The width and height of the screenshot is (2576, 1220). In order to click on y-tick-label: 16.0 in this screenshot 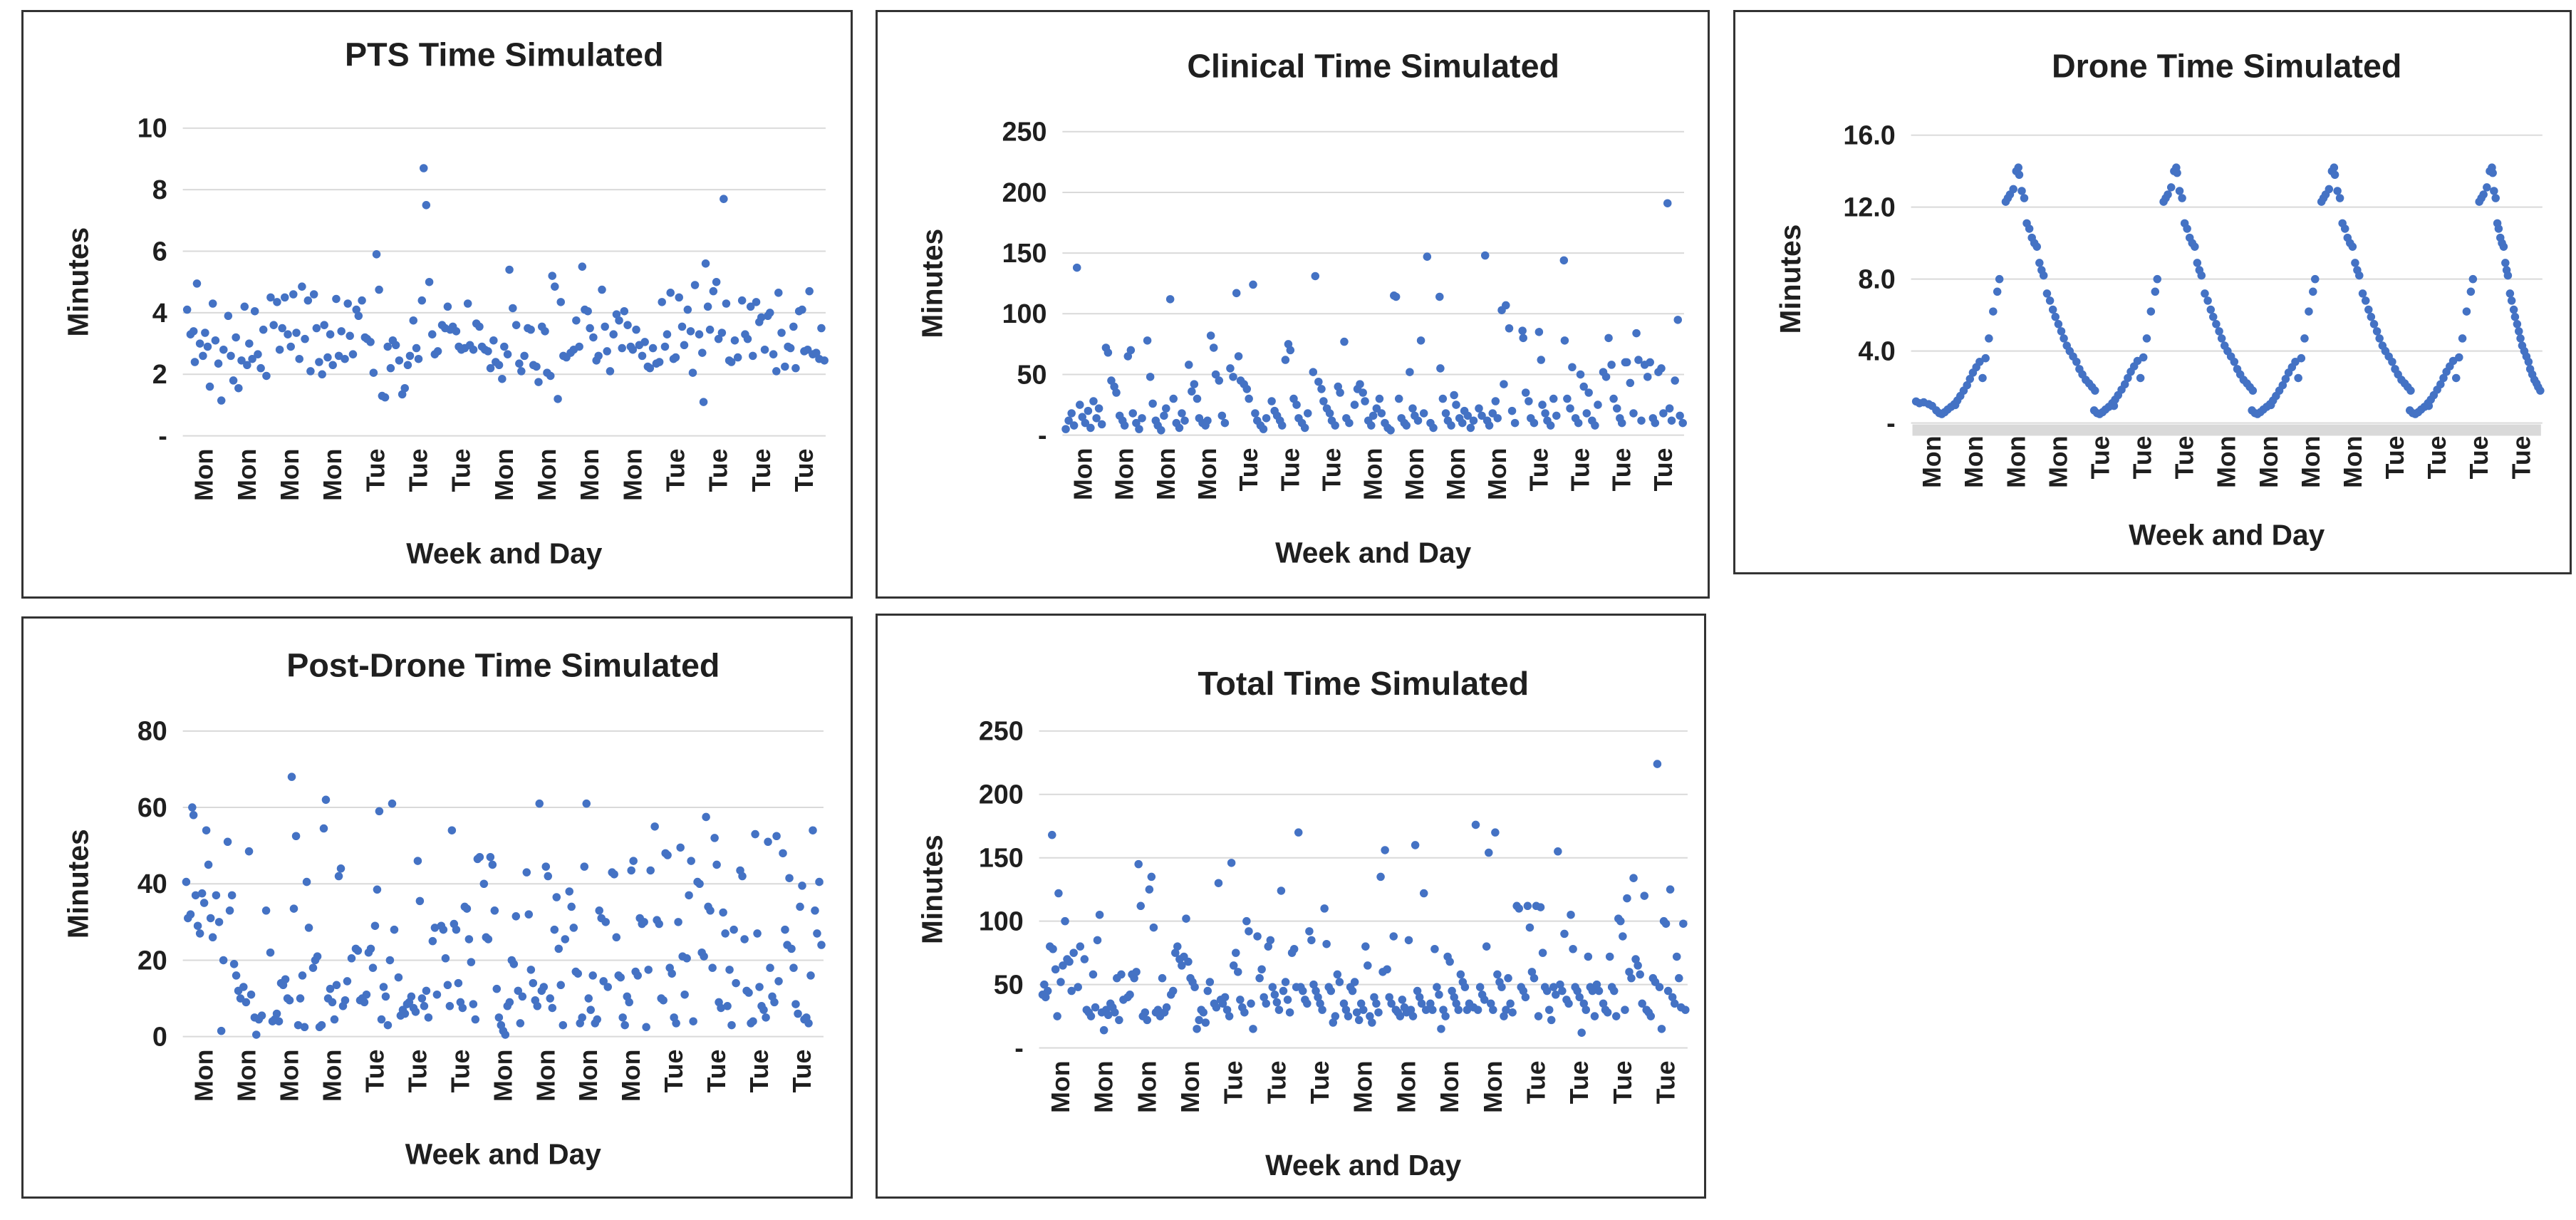, I will do `click(1869, 135)`.